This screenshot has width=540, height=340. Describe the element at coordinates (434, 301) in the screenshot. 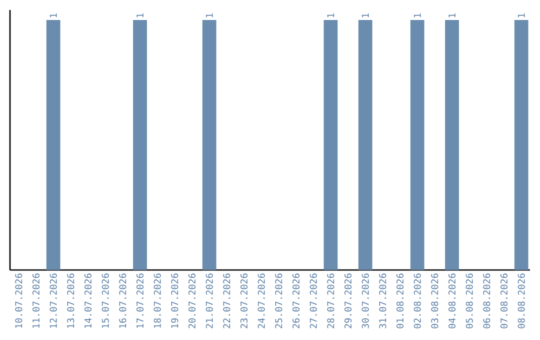

I see `x-tick-label: 03.08.2026` at that location.